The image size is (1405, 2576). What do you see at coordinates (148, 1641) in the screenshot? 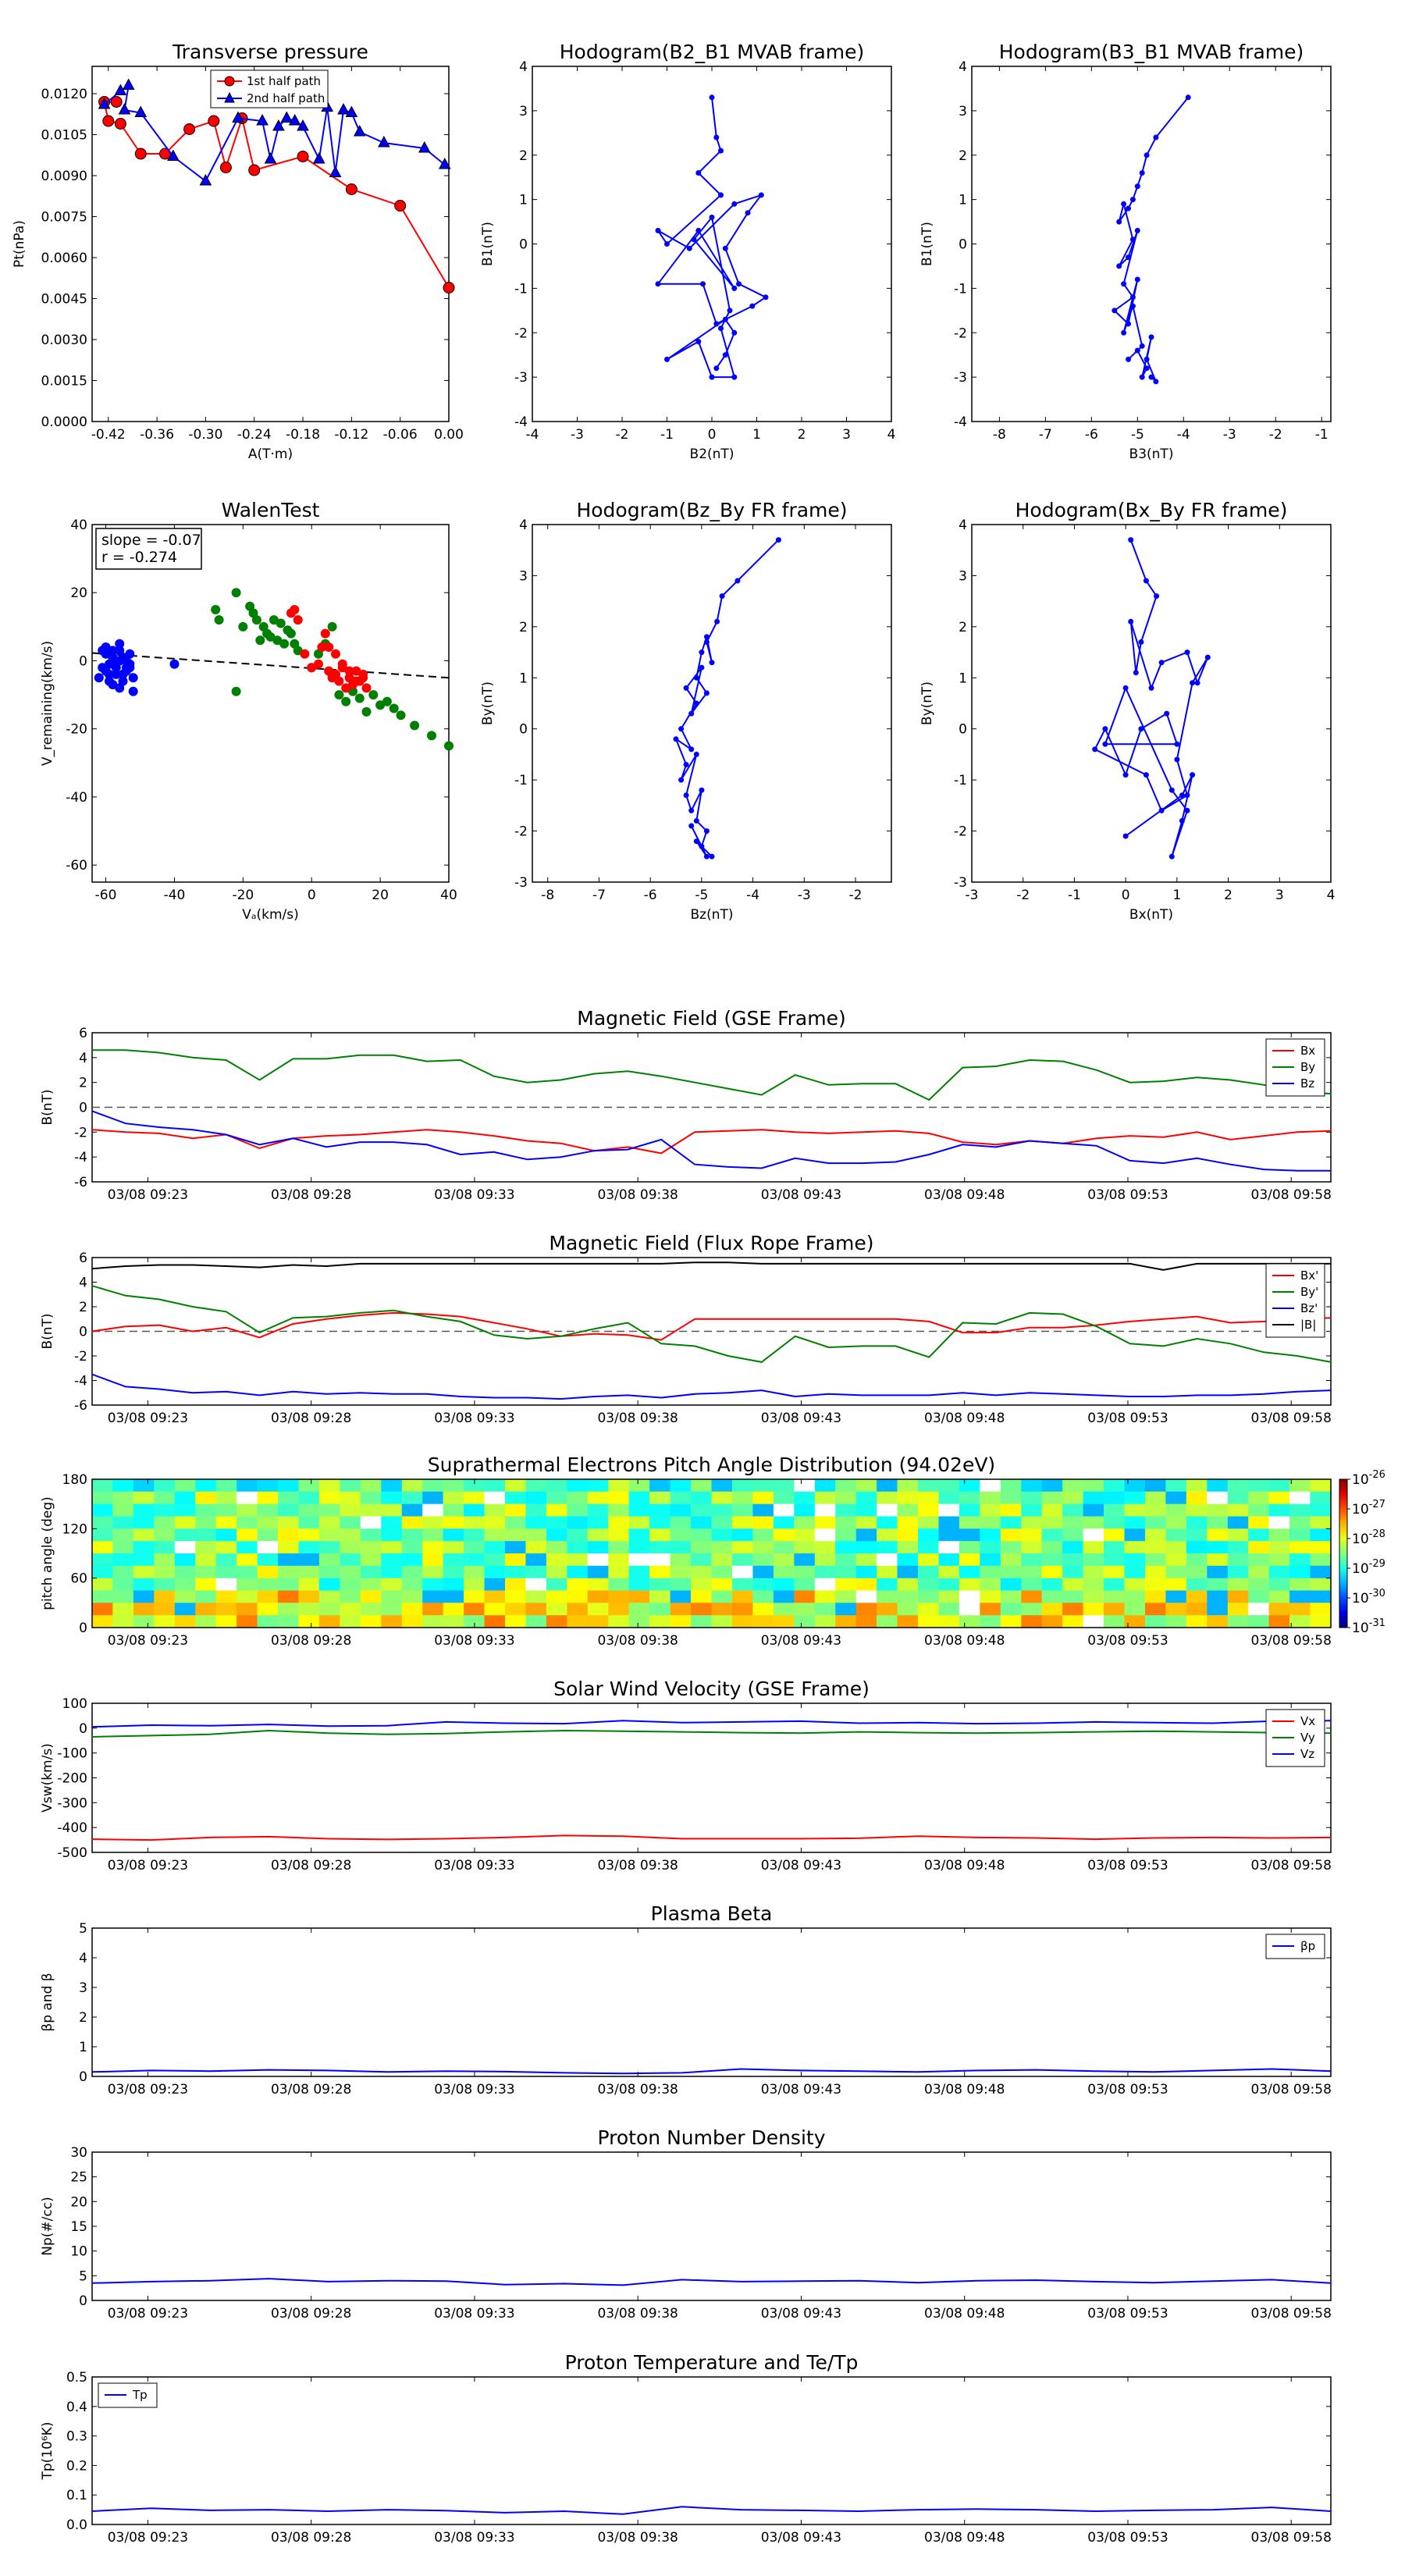
I see `x-tick-label: 03/08 09:23` at bounding box center [148, 1641].